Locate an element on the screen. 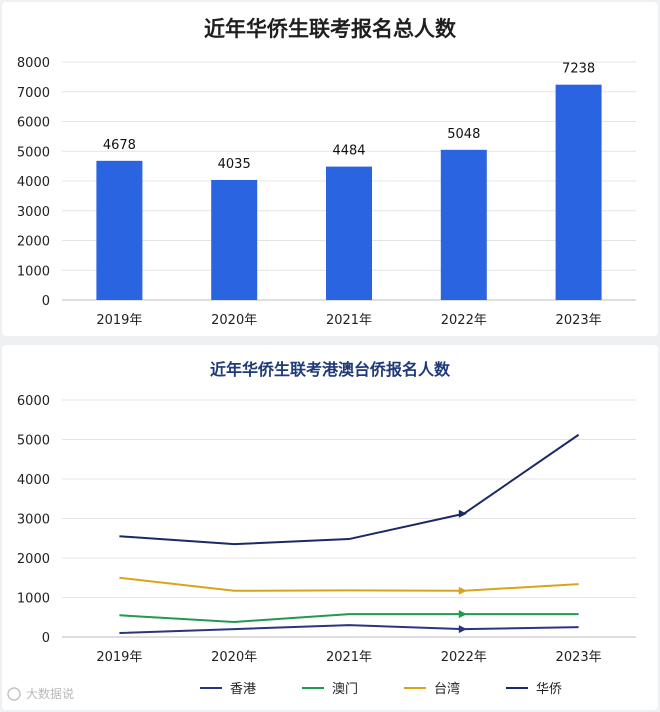 This screenshot has width=660, height=712. y-tick-label: 8000 is located at coordinates (33, 63).